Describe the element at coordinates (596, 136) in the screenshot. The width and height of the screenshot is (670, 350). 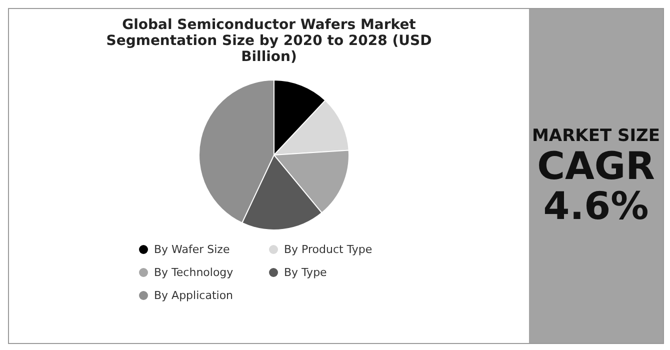
I see `text: MARKET SIZE` at that location.